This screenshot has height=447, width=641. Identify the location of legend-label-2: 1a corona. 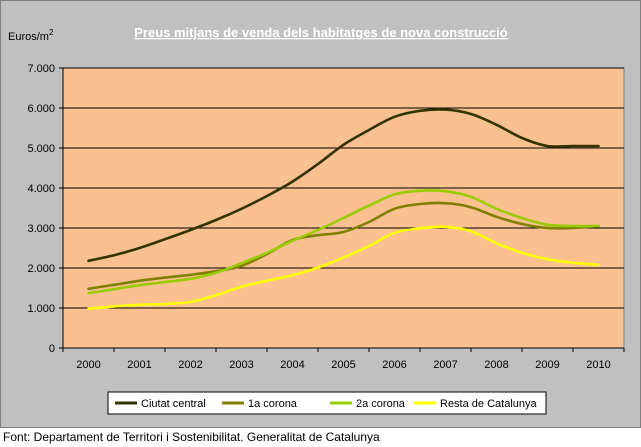
(273, 404).